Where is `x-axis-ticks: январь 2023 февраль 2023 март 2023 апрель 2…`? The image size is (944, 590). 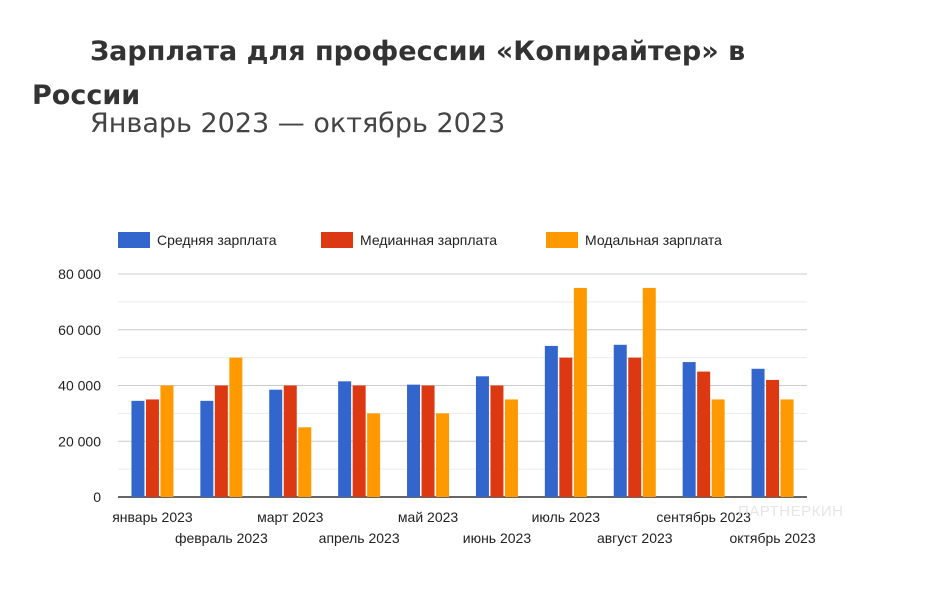
x-axis-ticks: январь 2023 февраль 2023 март 2023 апрель 2… is located at coordinates (464, 527).